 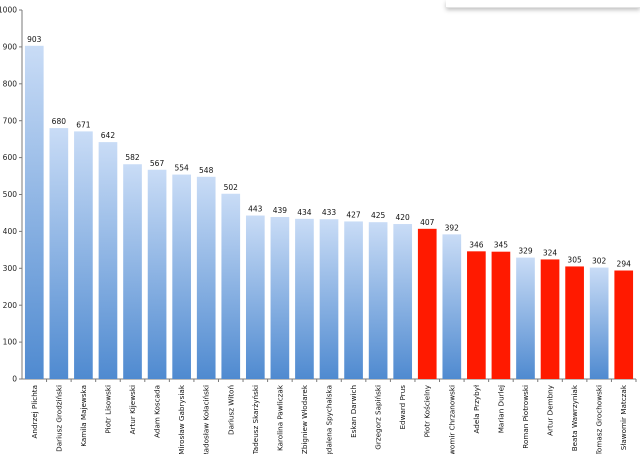 What do you see at coordinates (34, 39) in the screenshot?
I see `data-label: 903` at bounding box center [34, 39].